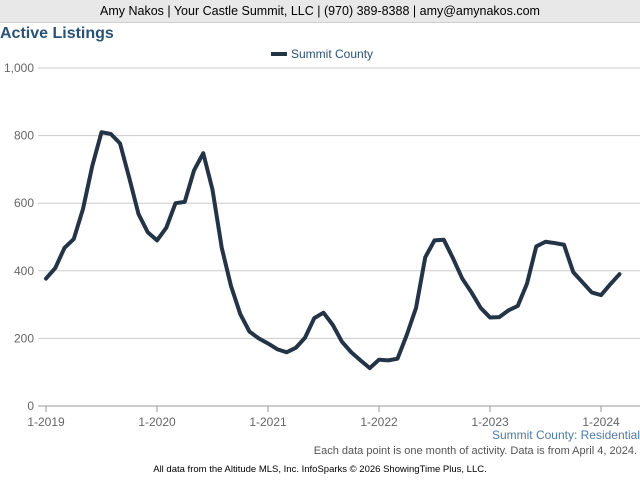 This screenshot has height=480, width=640. Describe the element at coordinates (565, 435) in the screenshot. I see `source-label: Summit County: Residential` at that location.